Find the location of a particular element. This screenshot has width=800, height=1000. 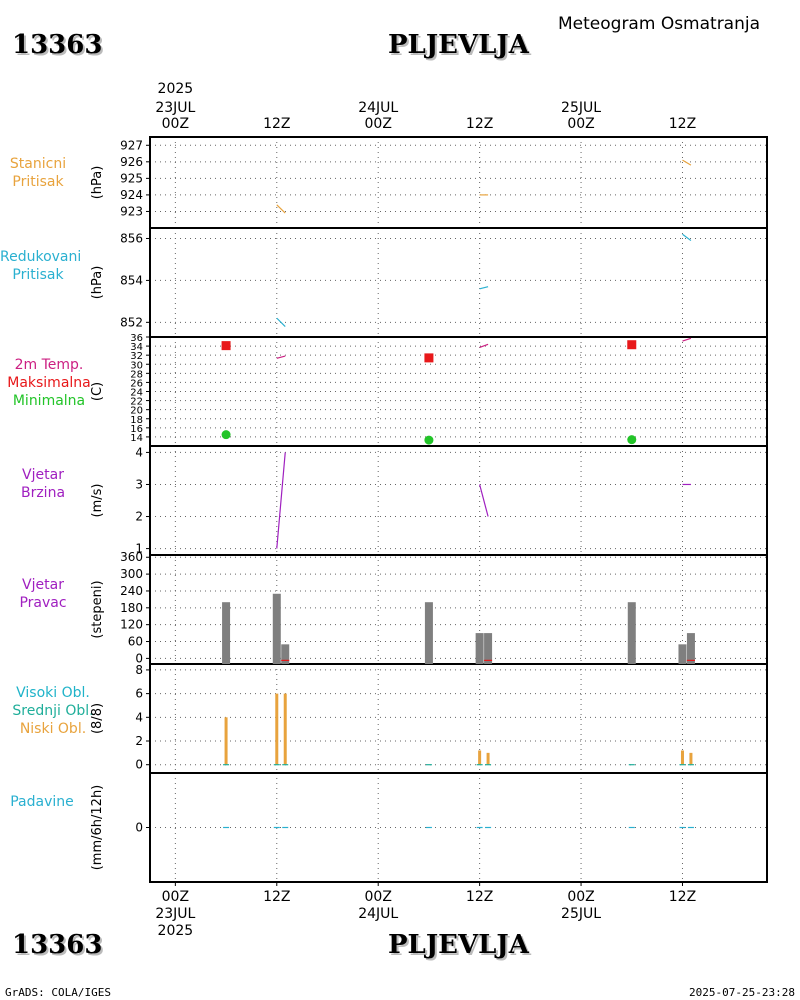

label-line: Maksimalna is located at coordinates (49, 383).